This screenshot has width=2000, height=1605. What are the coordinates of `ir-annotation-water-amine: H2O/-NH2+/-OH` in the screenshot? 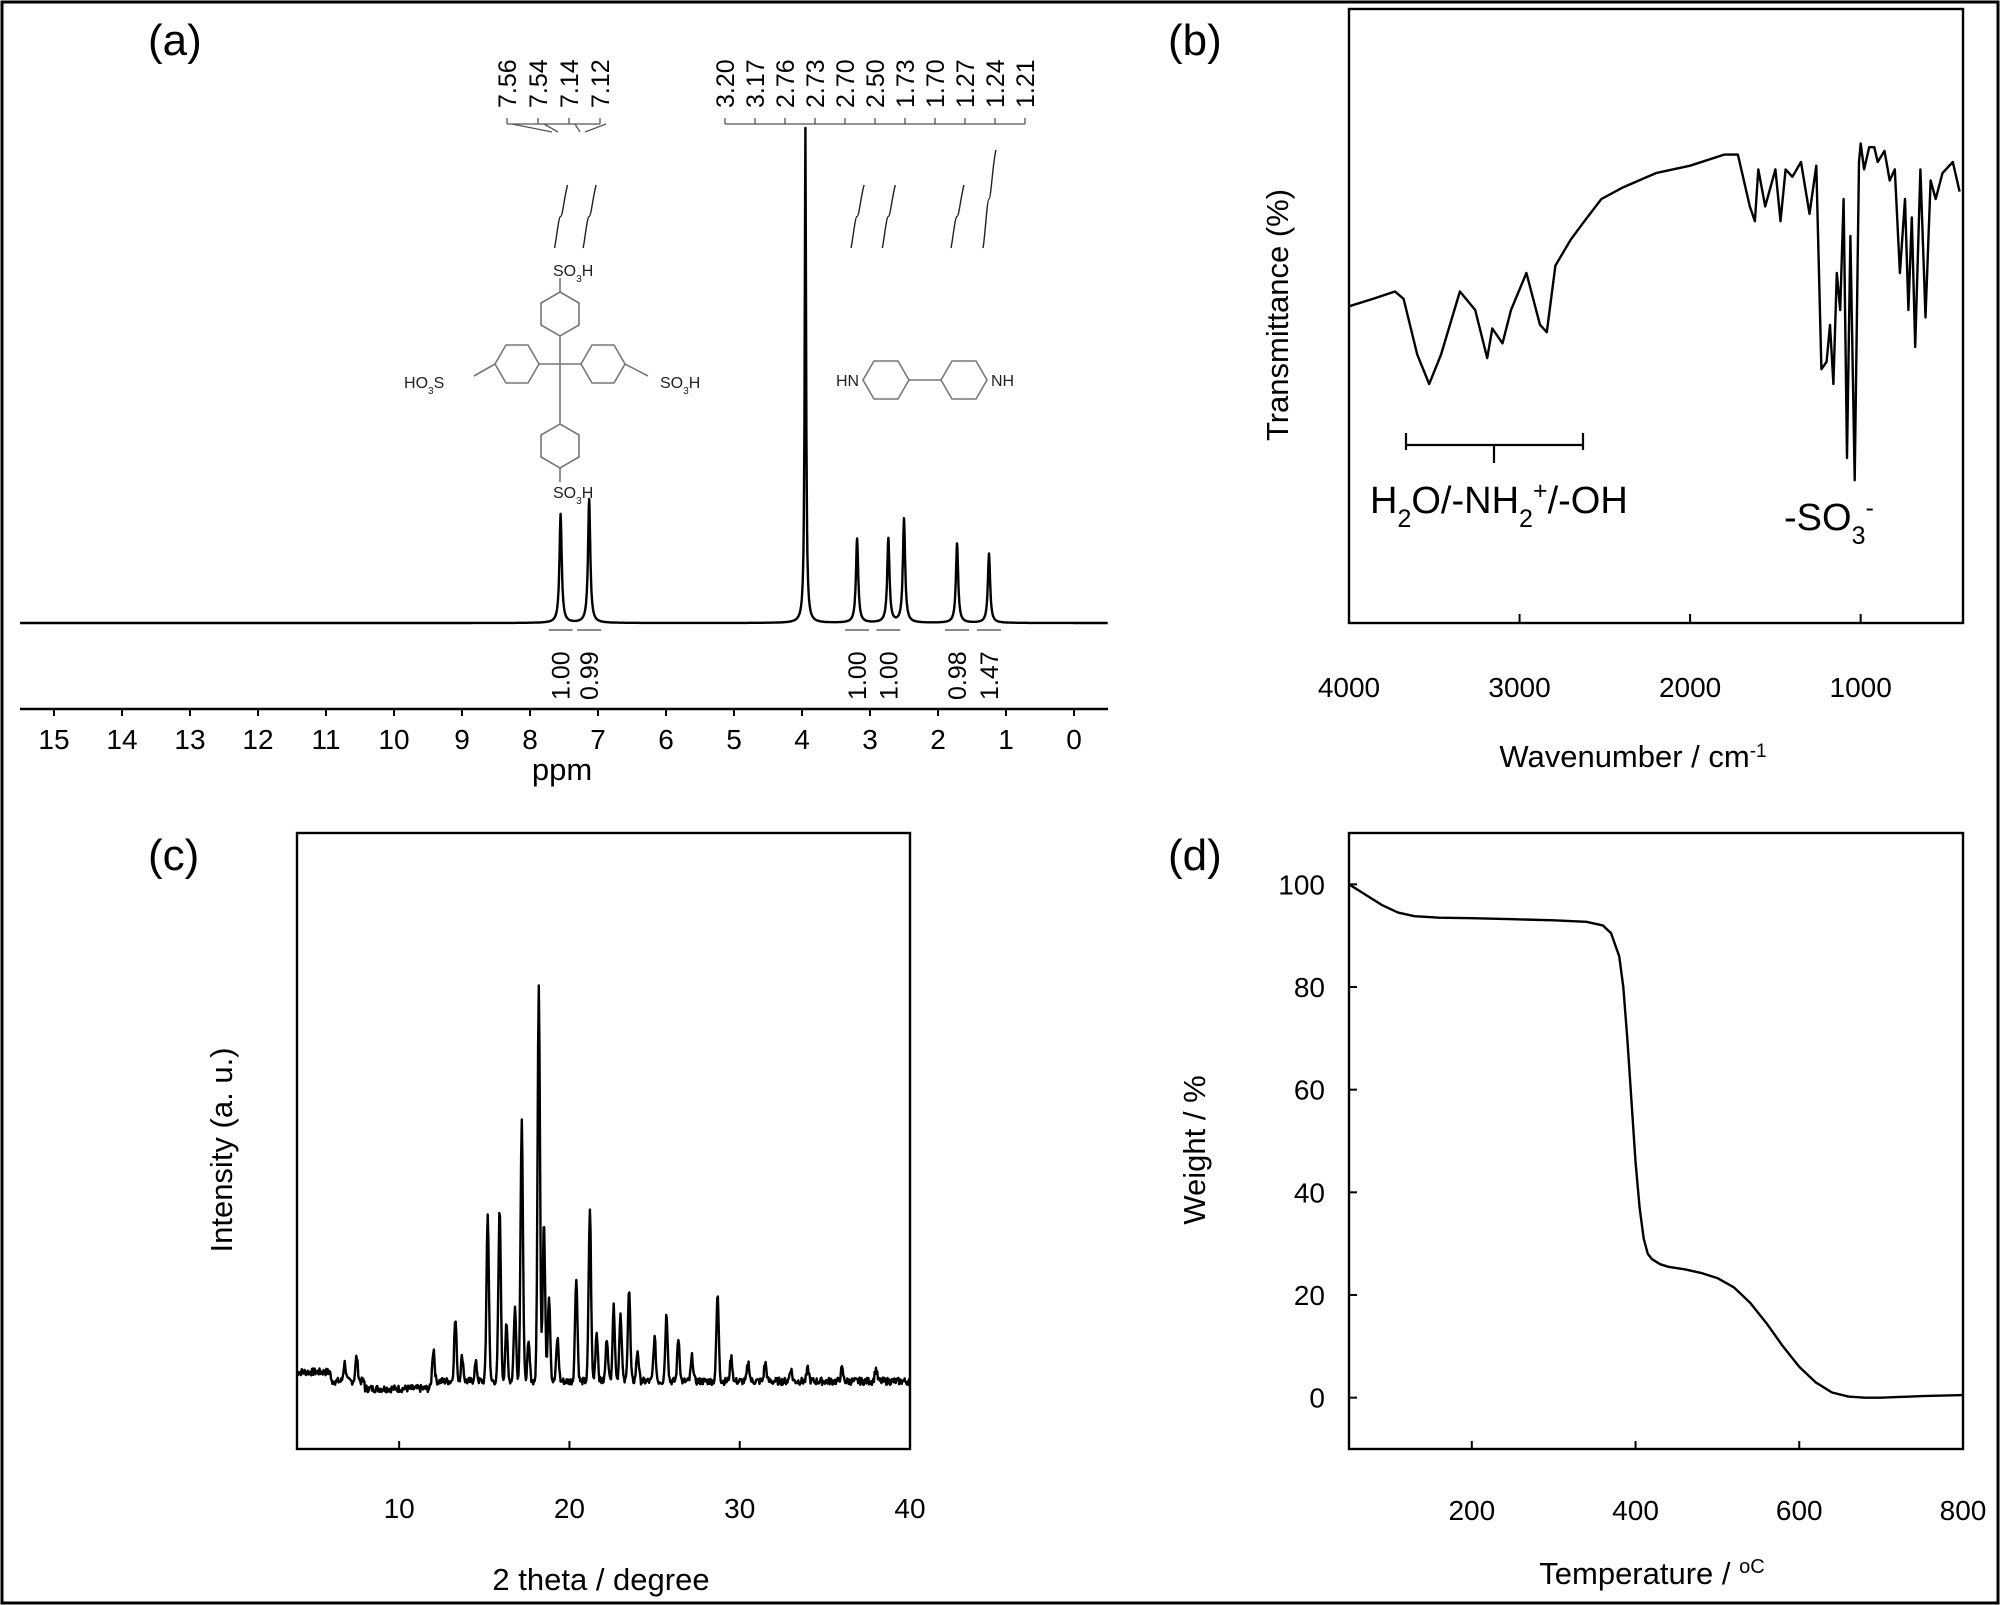 It's located at (1499, 505).